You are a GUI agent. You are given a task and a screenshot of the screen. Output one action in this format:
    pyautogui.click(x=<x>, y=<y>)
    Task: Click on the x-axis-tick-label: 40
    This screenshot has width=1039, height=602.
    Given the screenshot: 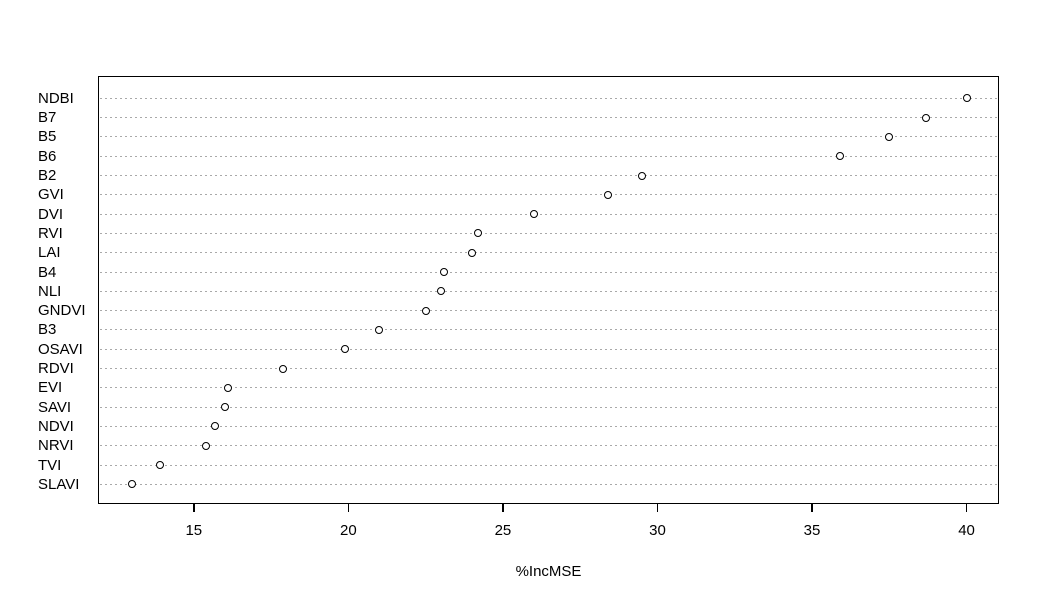 What is the action you would take?
    pyautogui.click(x=966, y=530)
    